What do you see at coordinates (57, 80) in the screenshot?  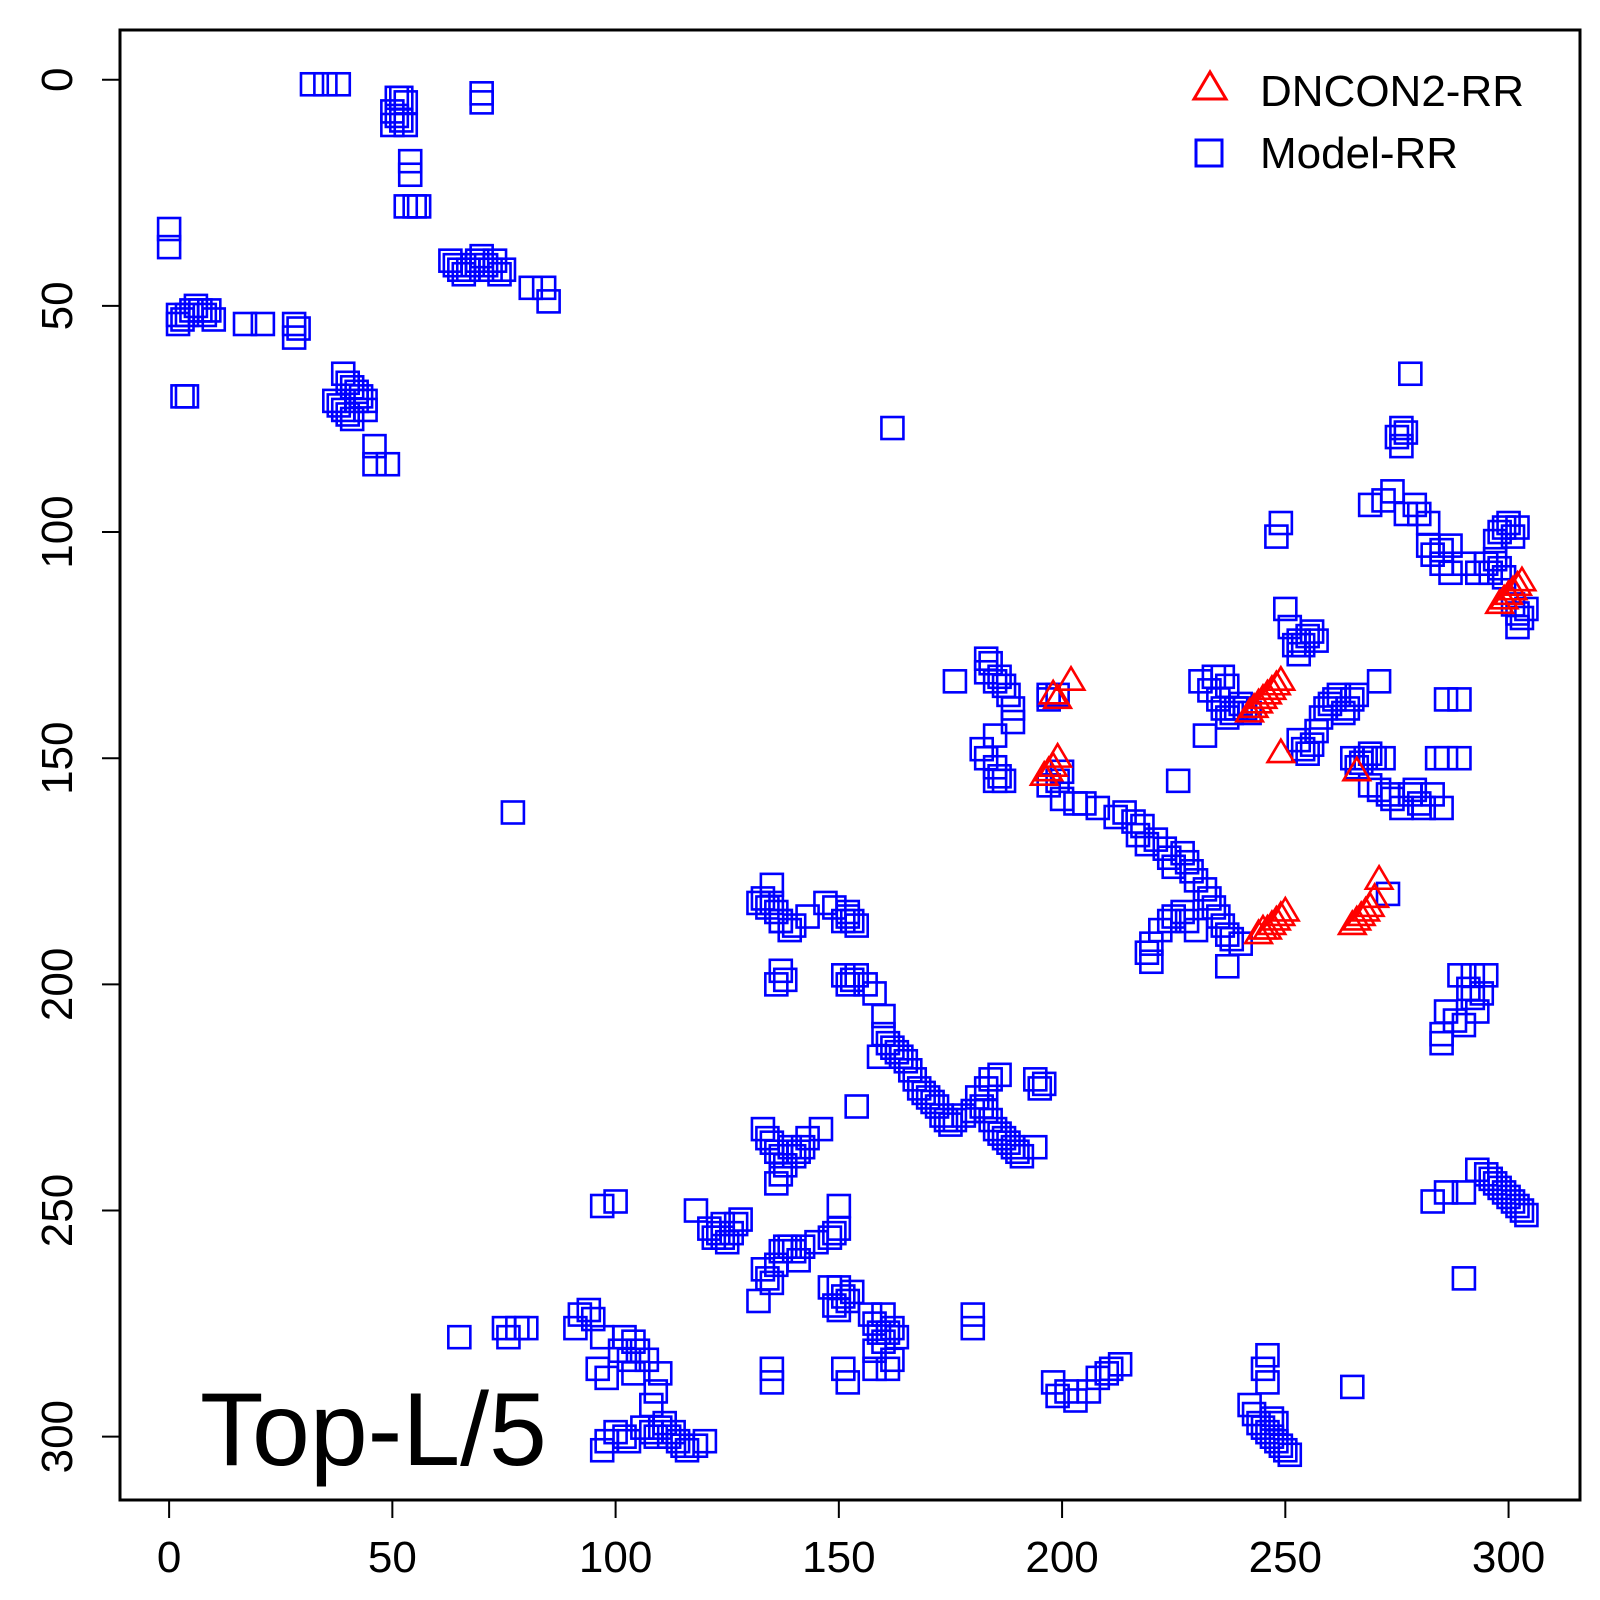 I see `y-tick-label: 0` at bounding box center [57, 80].